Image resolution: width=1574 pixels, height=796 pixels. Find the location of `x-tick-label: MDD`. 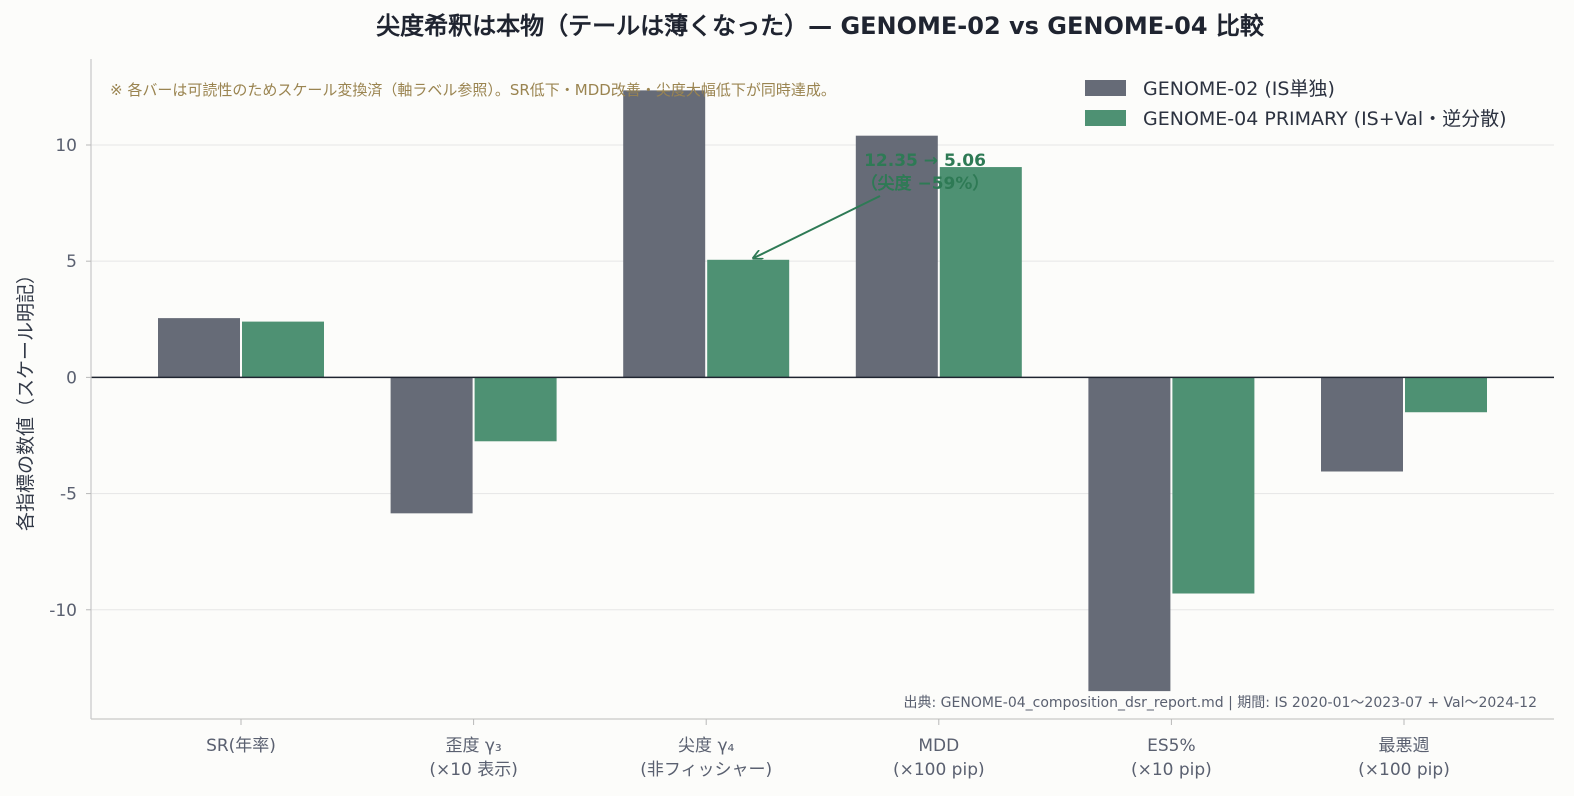

x-tick-label: MDD is located at coordinates (938, 746).